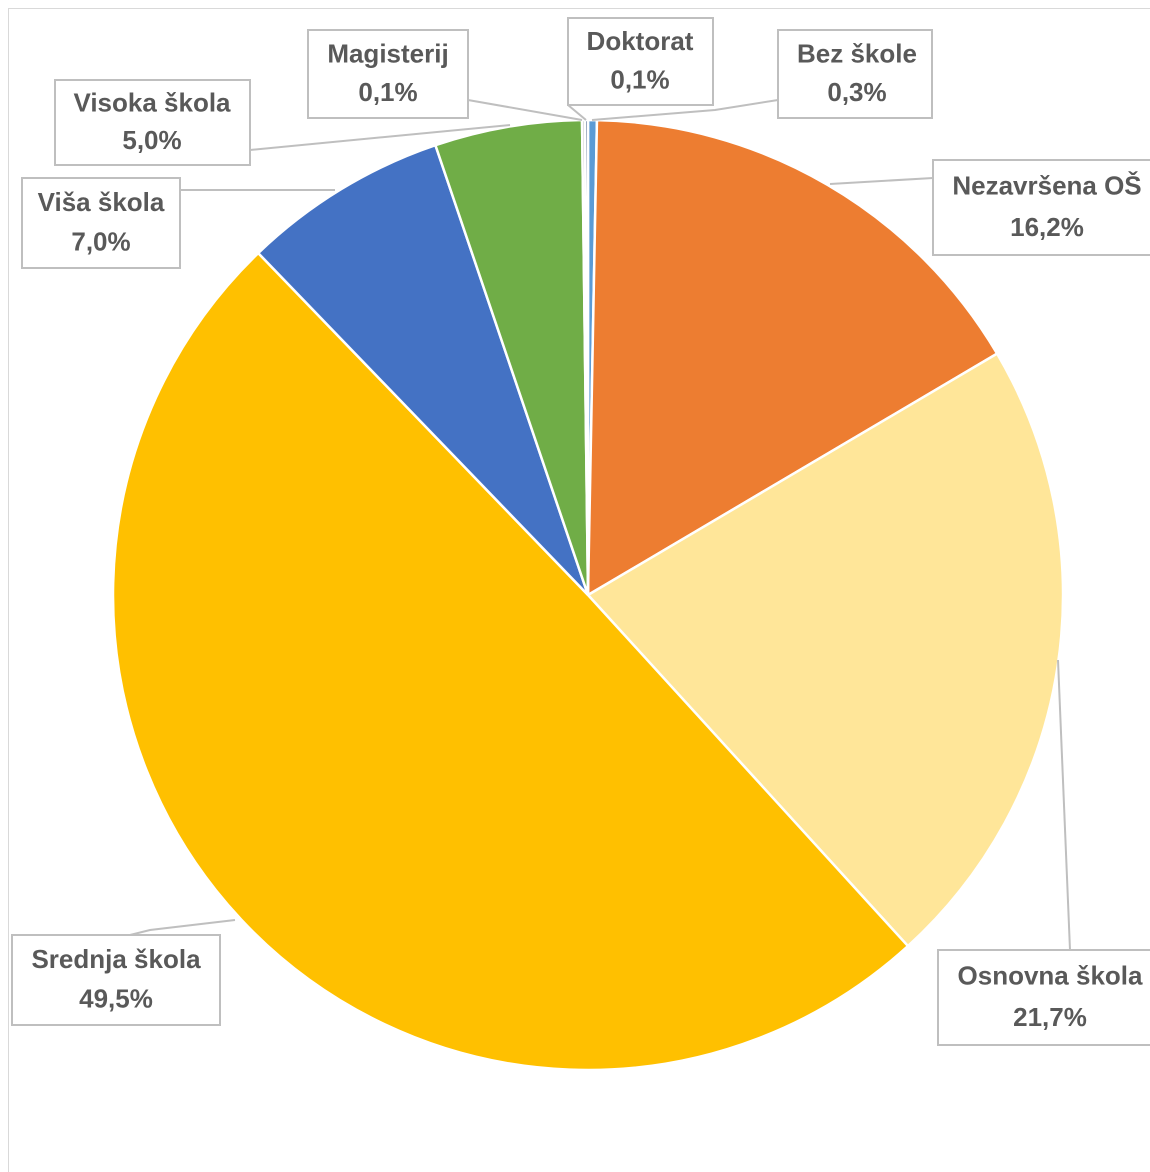 The image size is (1150, 1172). What do you see at coordinates (857, 53) in the screenshot?
I see `slice-label: Bez škole` at bounding box center [857, 53].